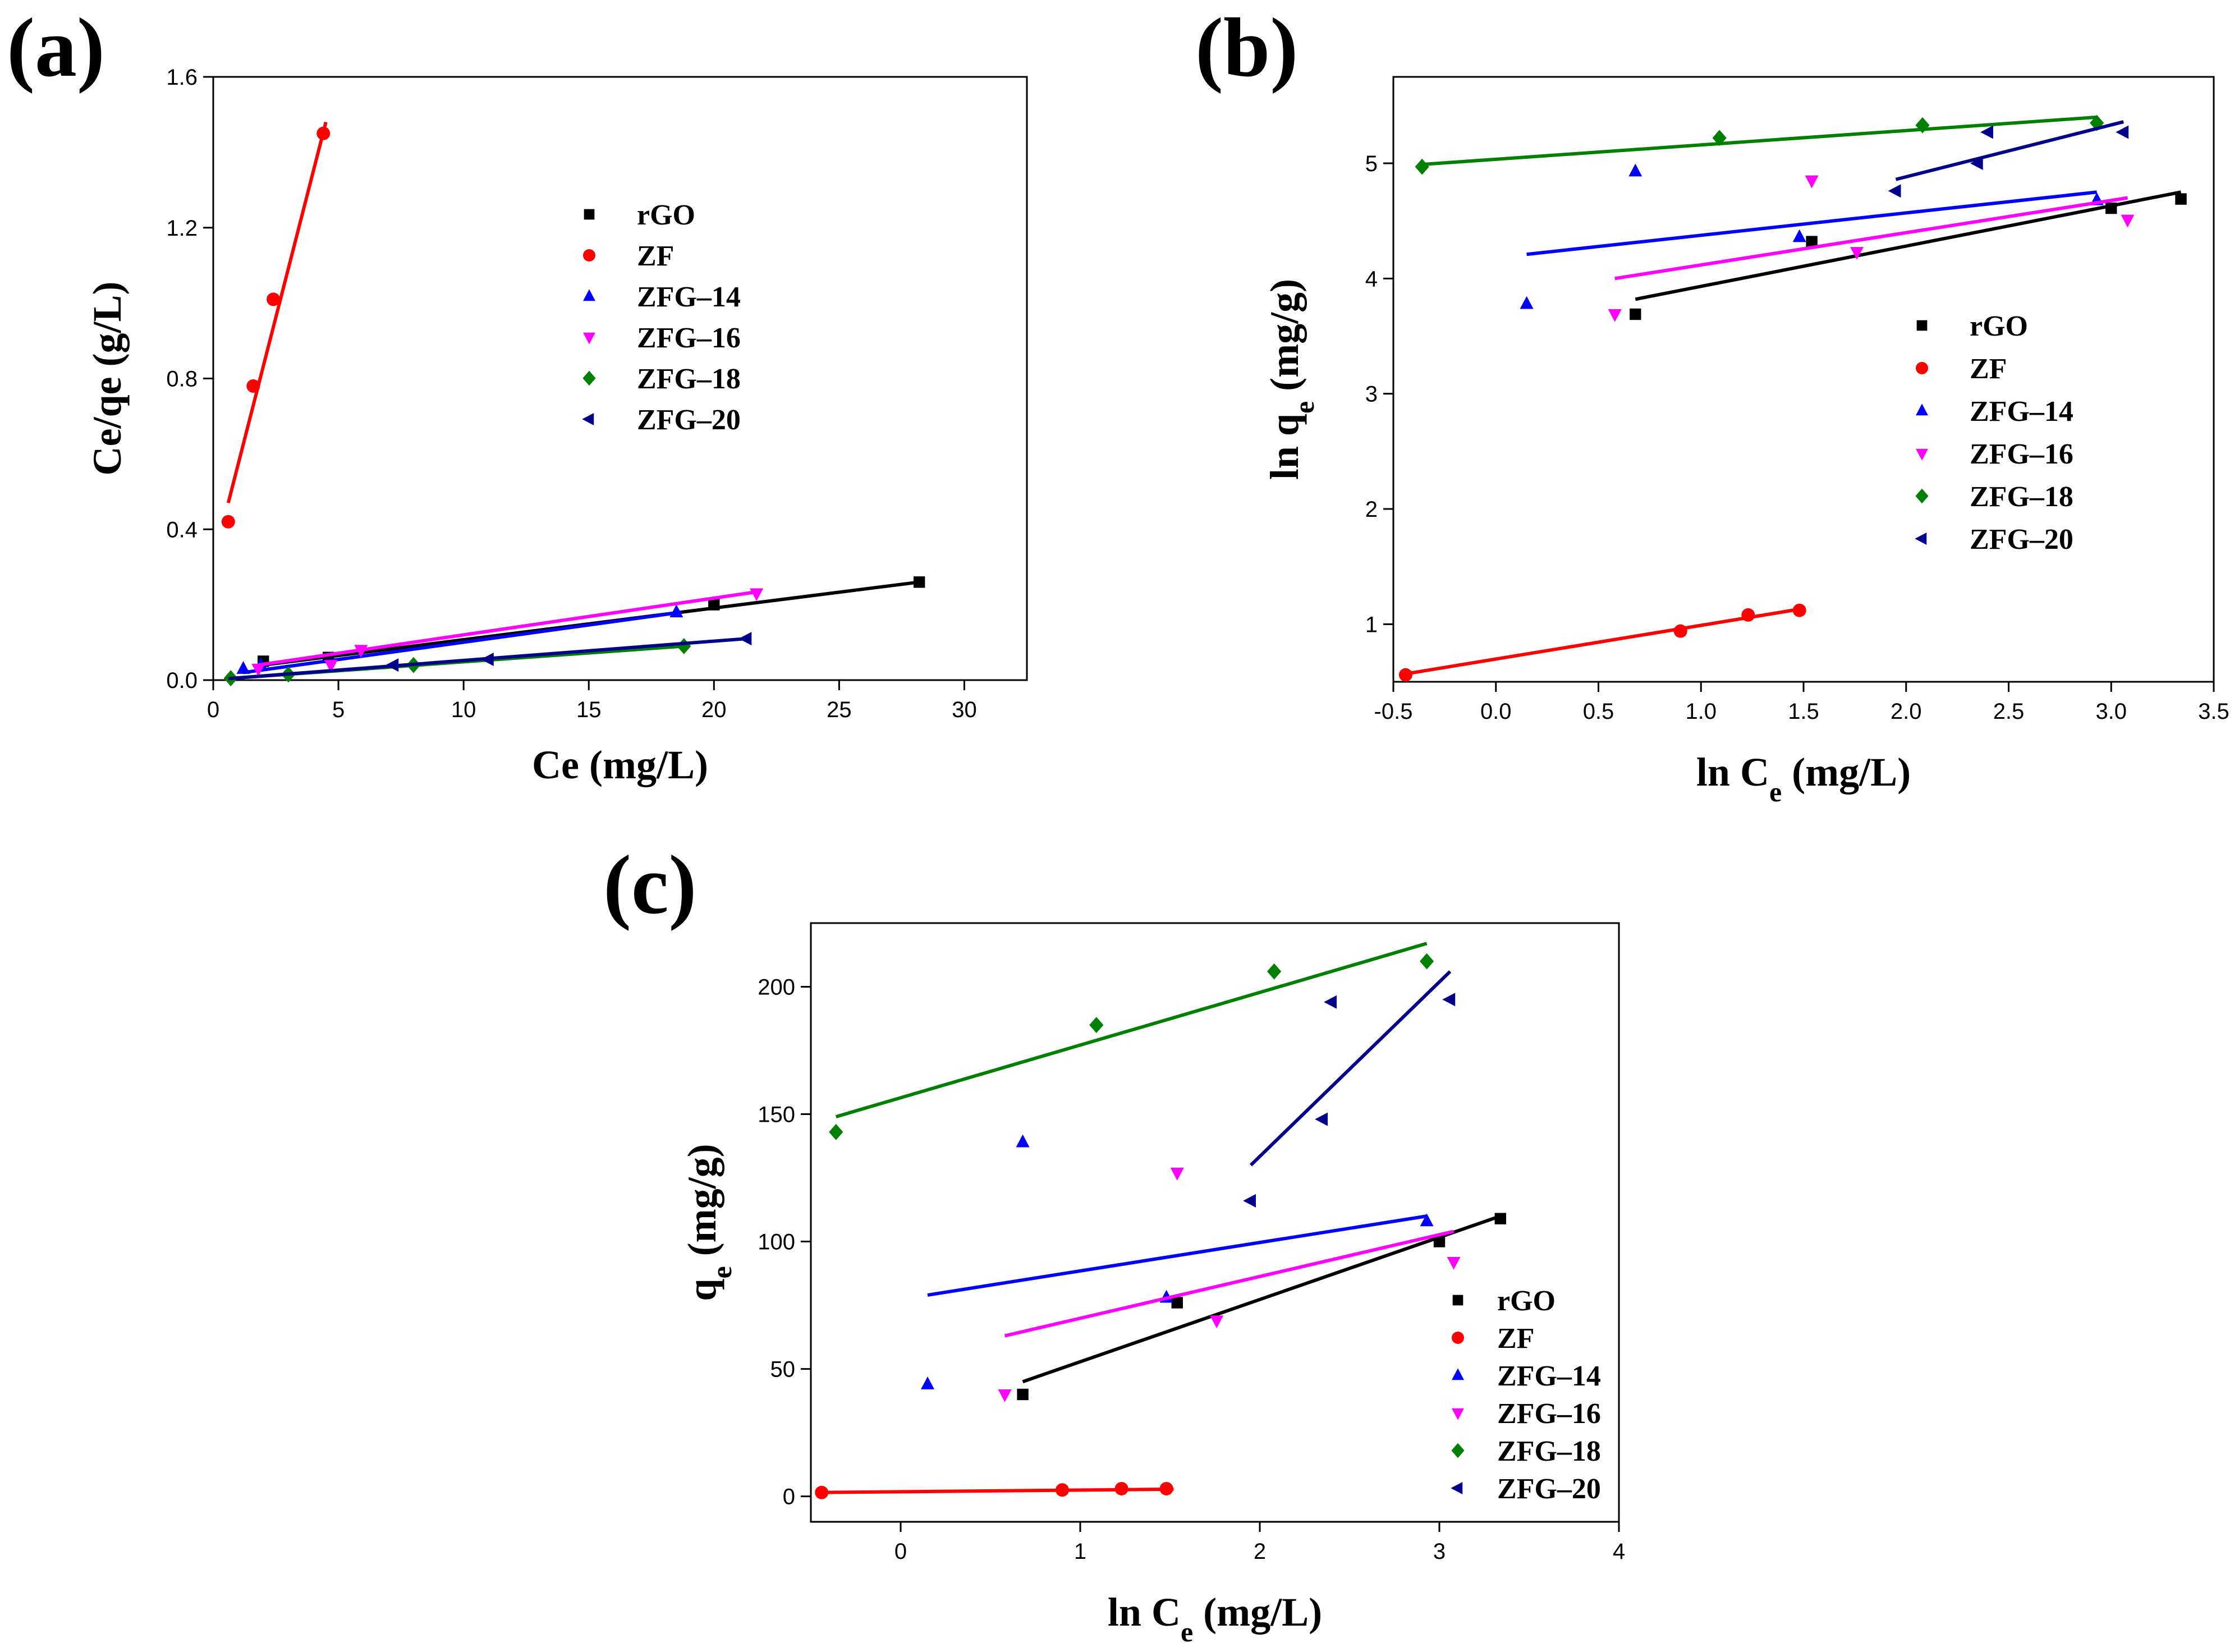  What do you see at coordinates (1999, 326) in the screenshot?
I see `legend-label-b-rgo: rGO` at bounding box center [1999, 326].